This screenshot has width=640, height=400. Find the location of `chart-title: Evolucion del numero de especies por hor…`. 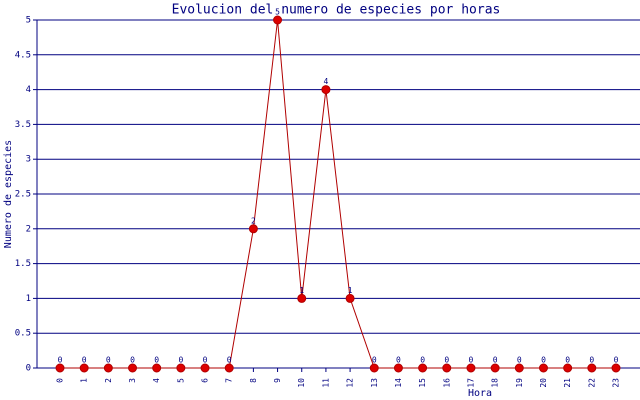

chart-title: Evolucion del numero de especies por hor… is located at coordinates (336, 10).